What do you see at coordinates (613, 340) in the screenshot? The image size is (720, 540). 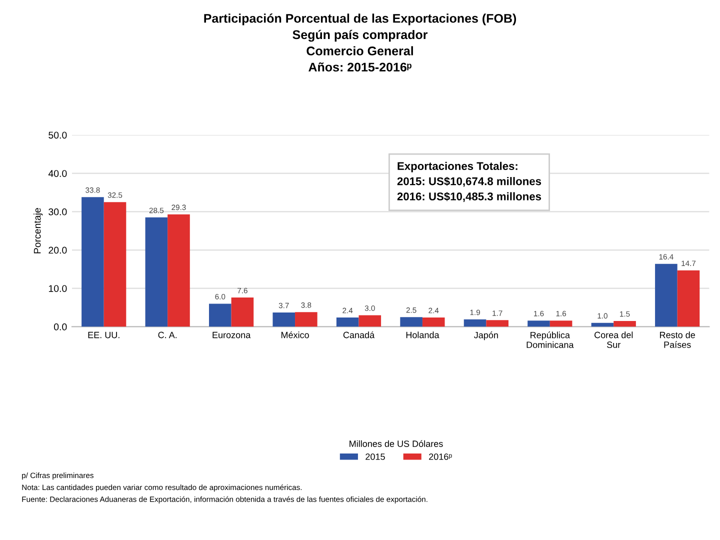 I see `x-tick-label: Corea del Sur` at bounding box center [613, 340].